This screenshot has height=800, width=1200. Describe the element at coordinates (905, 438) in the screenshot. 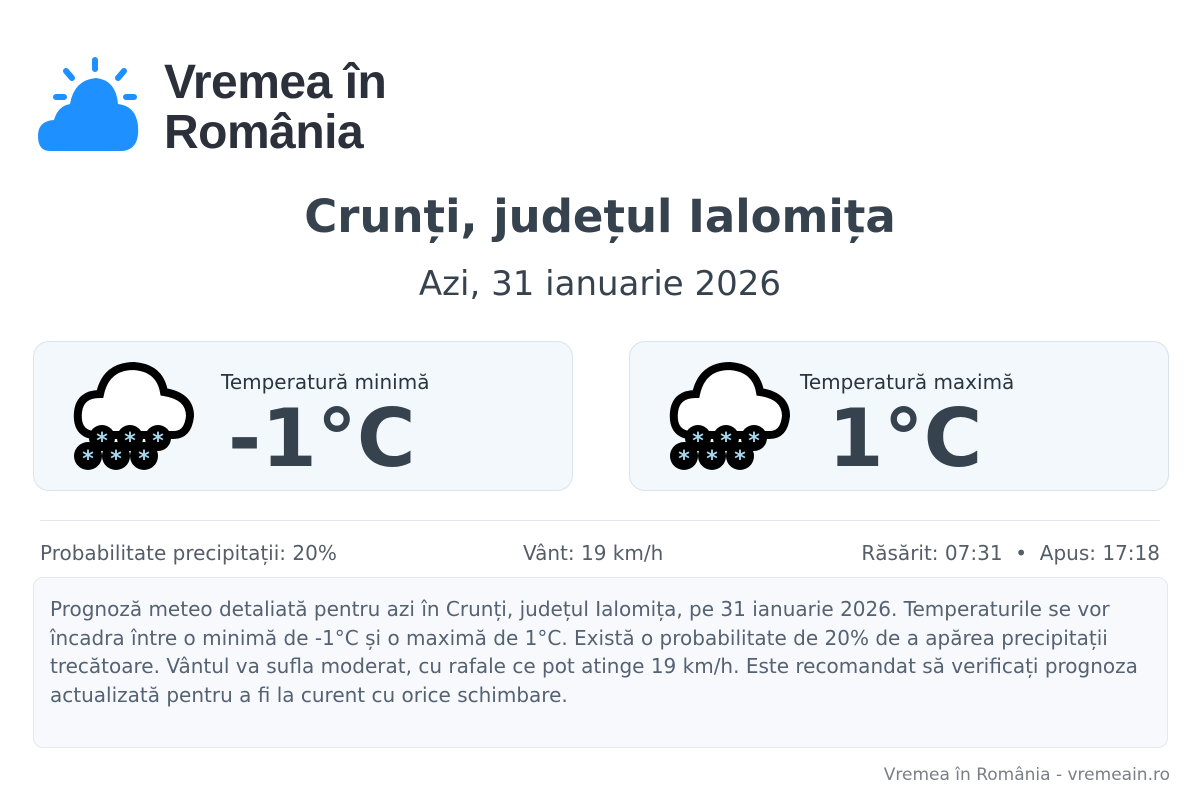

I see `max-temp-value: 1°C` at that location.